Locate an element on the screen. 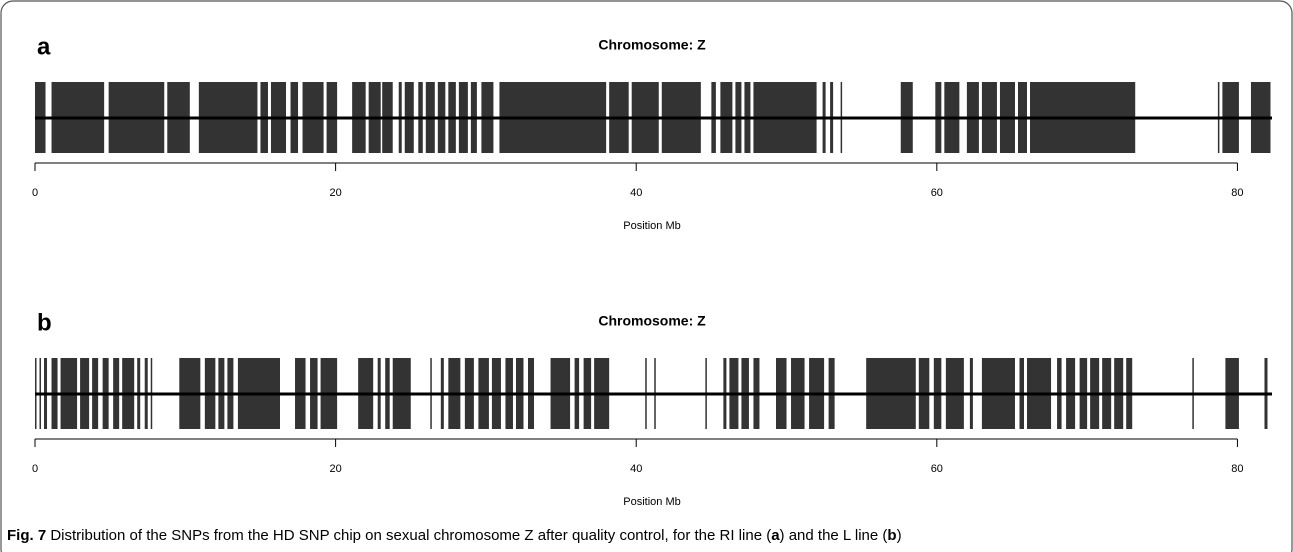 This screenshot has width=1293, height=552. panel-label: b is located at coordinates (44, 322).